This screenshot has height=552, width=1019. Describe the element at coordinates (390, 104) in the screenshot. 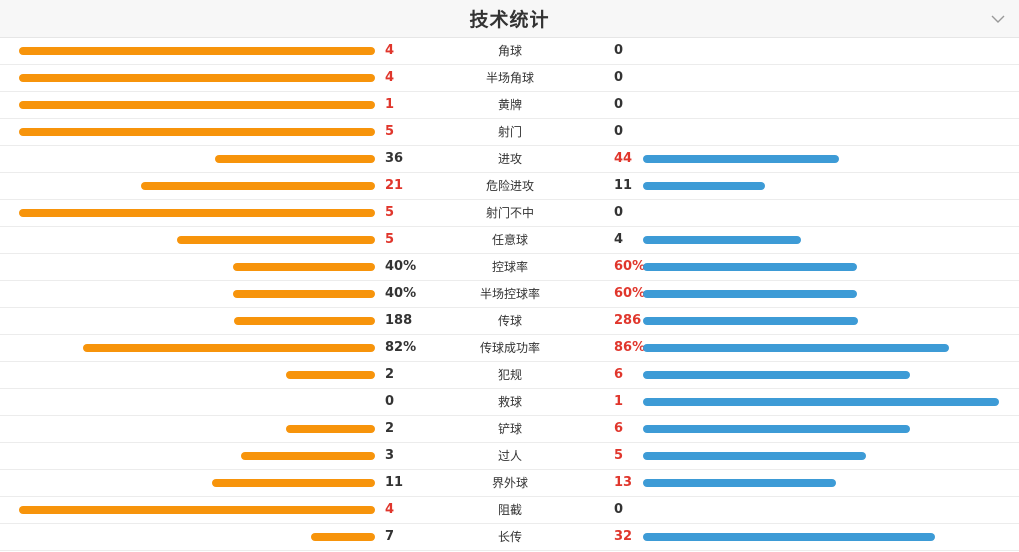

I see `home-value: 1` at that location.